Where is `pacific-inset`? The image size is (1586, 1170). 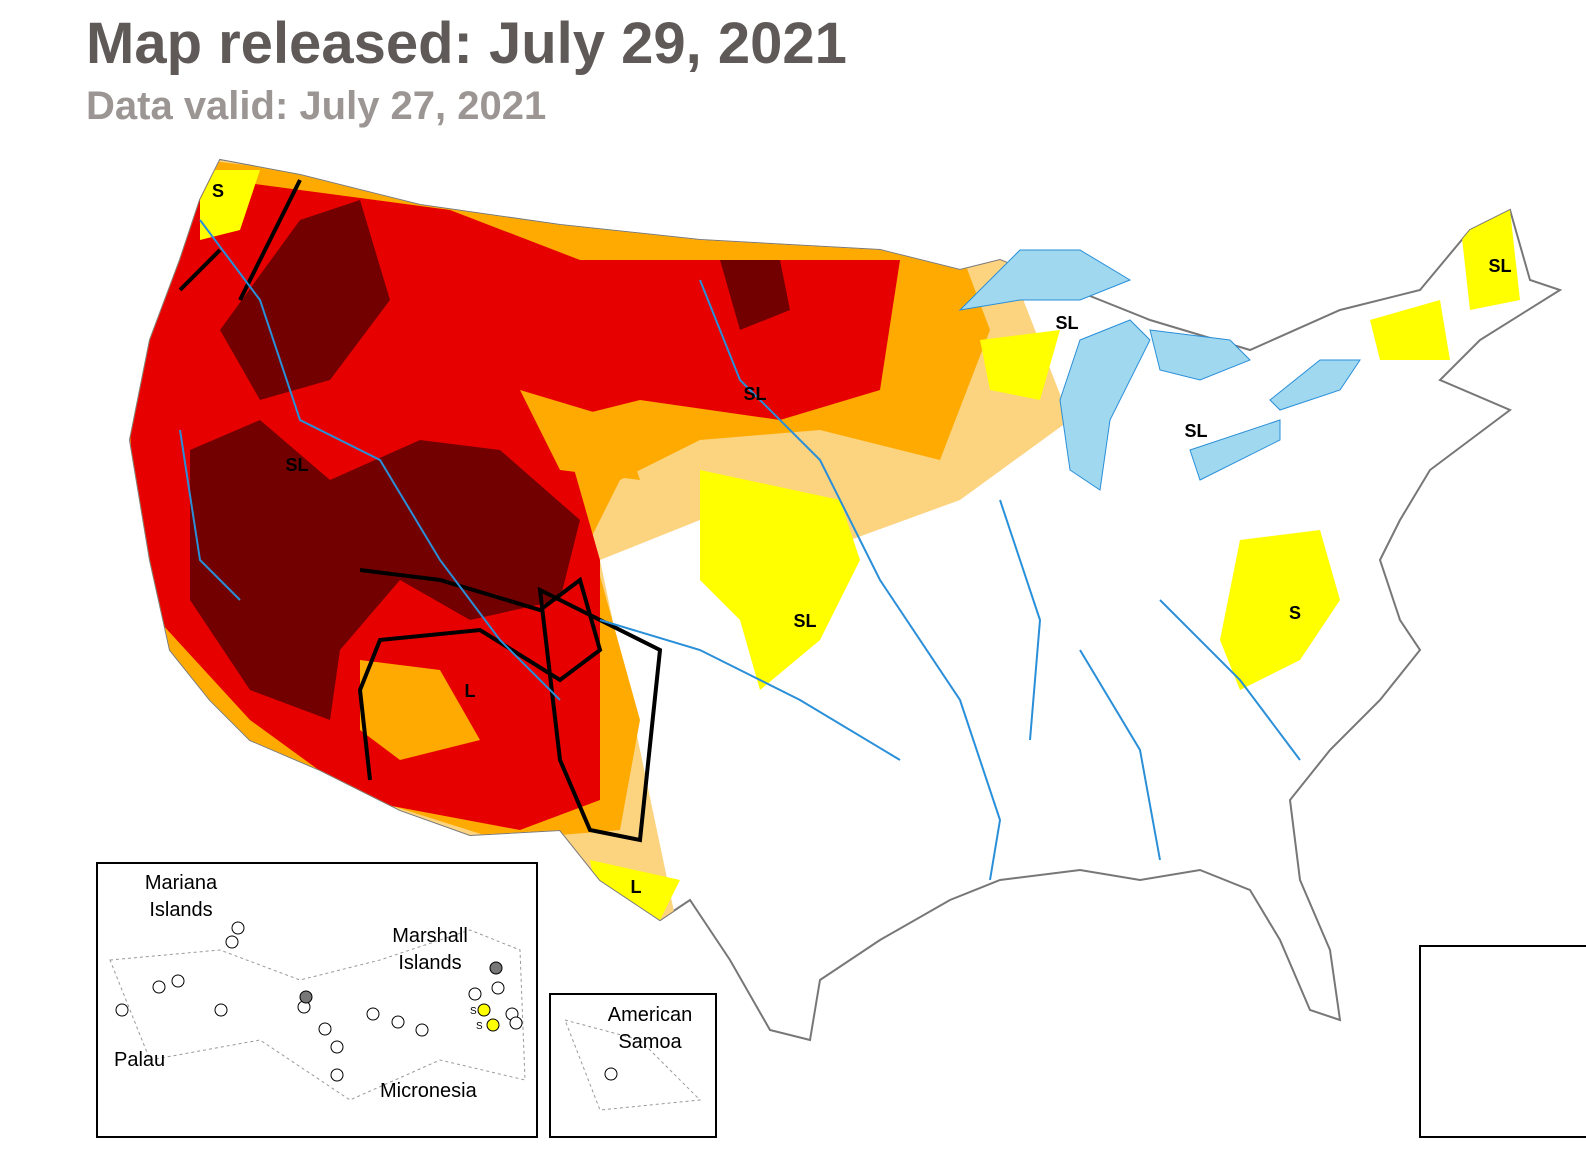 pacific-inset is located at coordinates (317, 1000).